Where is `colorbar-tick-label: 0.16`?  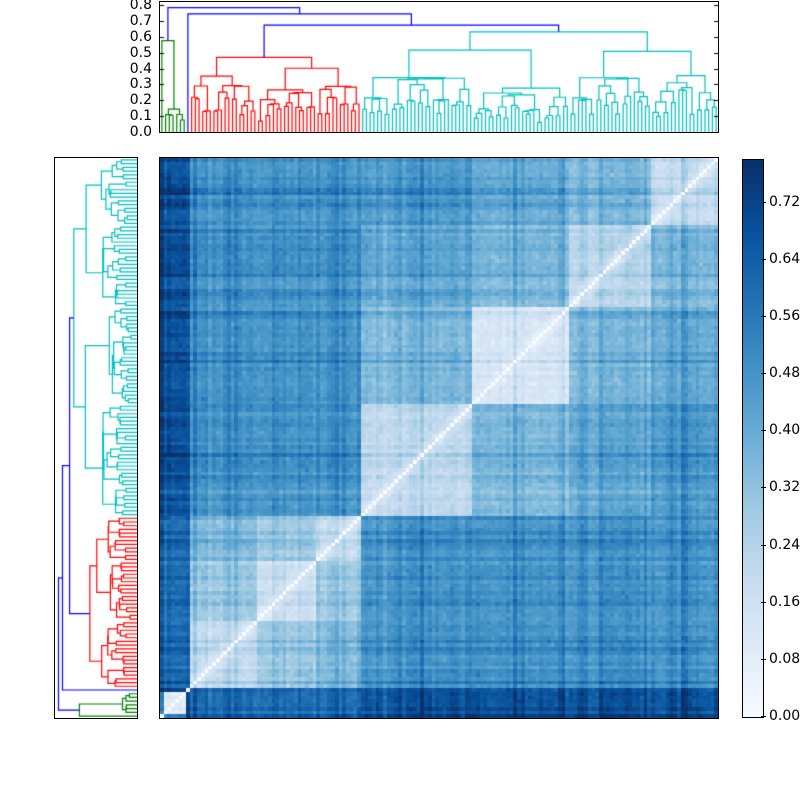 colorbar-tick-label: 0.16 is located at coordinates (784, 601).